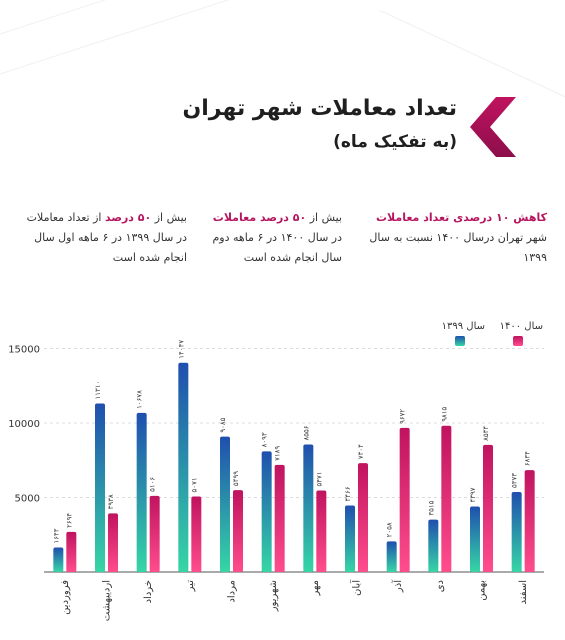  What do you see at coordinates (259, 217) in the screenshot?
I see `note-highlight: ۵۰ درصد معاملات` at bounding box center [259, 217].